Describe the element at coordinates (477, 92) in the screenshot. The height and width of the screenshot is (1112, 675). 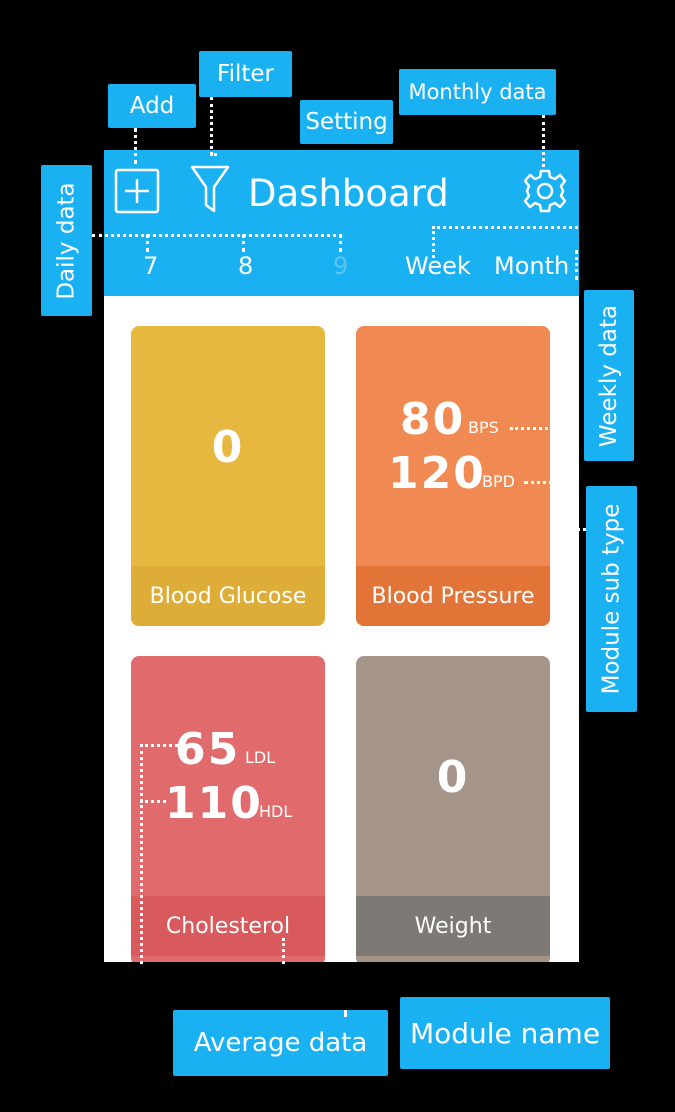
I see `callout-monthly-data: Monthly data` at that location.